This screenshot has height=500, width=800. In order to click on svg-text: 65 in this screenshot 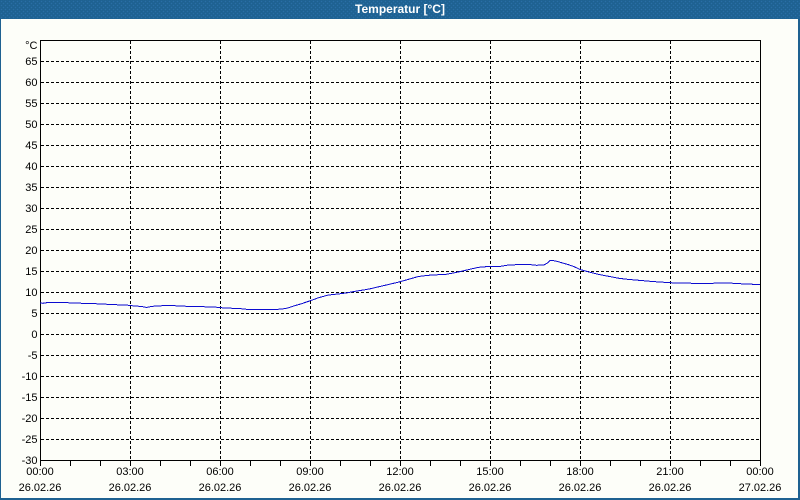, I will do `click(31, 62)`.